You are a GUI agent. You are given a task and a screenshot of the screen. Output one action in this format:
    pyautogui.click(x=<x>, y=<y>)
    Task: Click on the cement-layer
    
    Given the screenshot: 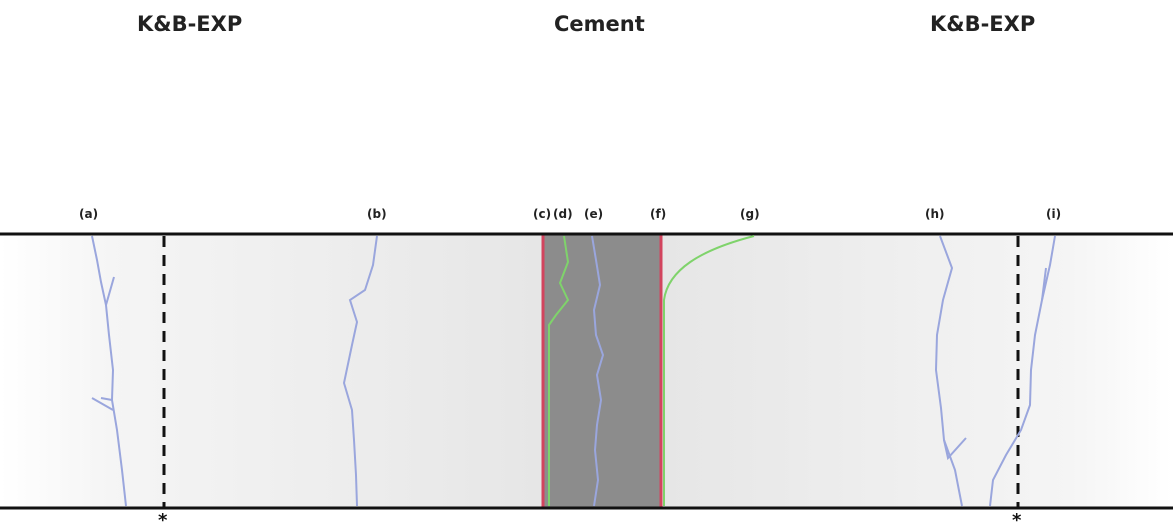 What is the action you would take?
    pyautogui.click(x=602, y=371)
    